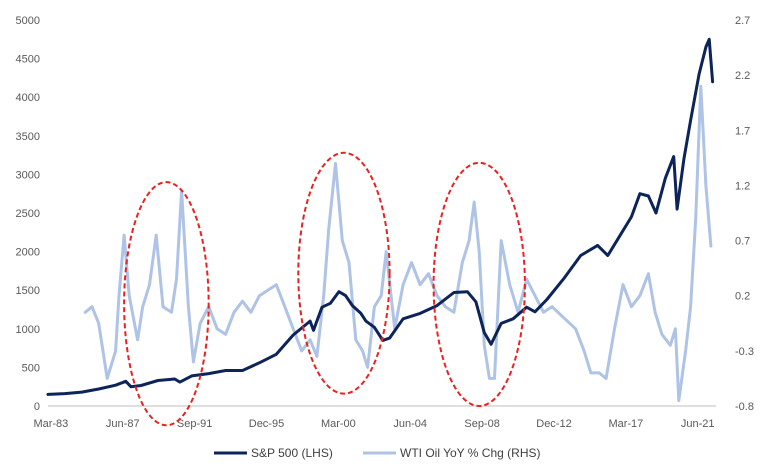 The height and width of the screenshot is (469, 770). What do you see at coordinates (28, 98) in the screenshot?
I see `left-tick-label: 4000` at bounding box center [28, 98].